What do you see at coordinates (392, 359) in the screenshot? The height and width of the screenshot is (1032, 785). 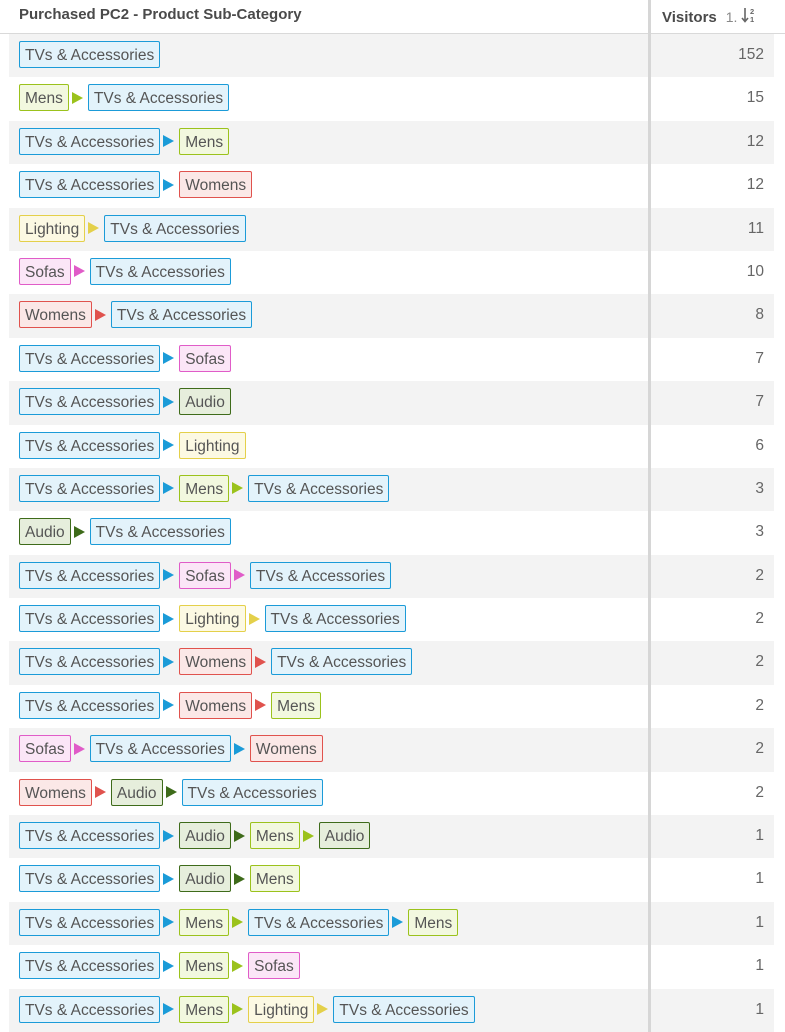 I see `table-row: TVs & Accessories Sofas 7` at bounding box center [392, 359].